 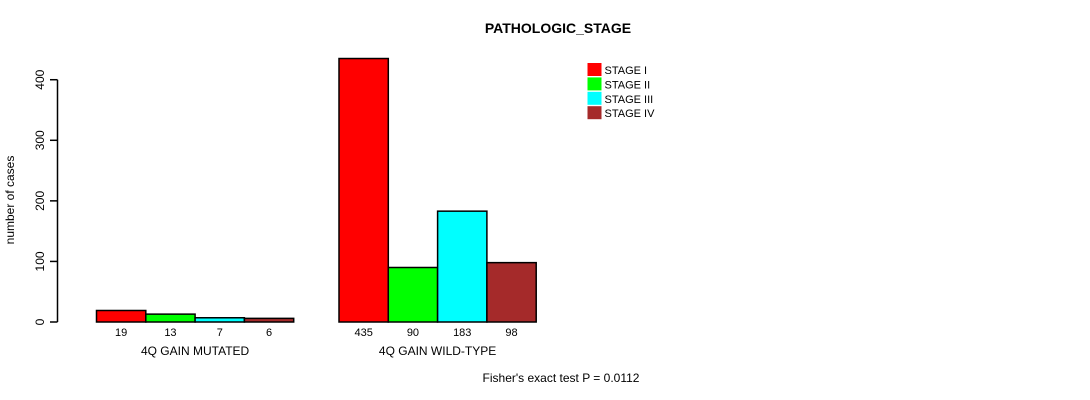 What do you see at coordinates (121, 333) in the screenshot?
I see `bar-value-label-stage-i-4q-gain-mutated: 19` at bounding box center [121, 333].